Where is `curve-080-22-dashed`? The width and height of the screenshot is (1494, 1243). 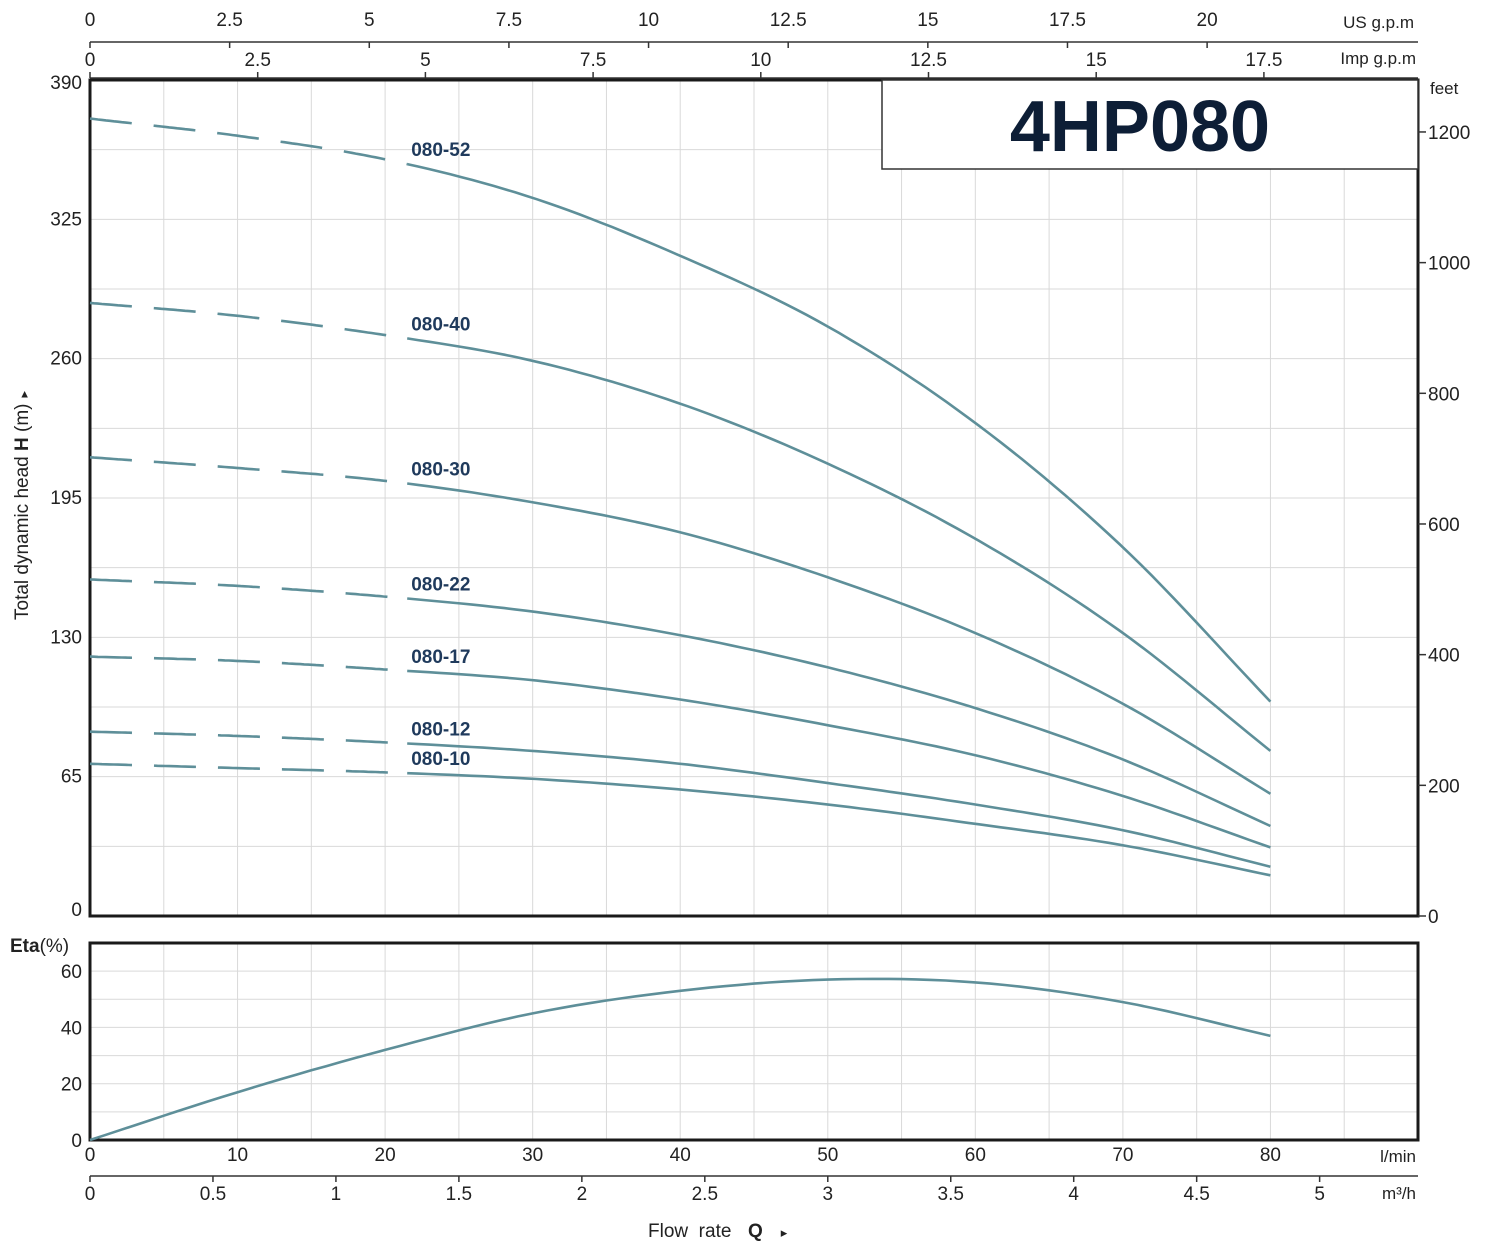
curve-080-22-dashed is located at coordinates (248, 589).